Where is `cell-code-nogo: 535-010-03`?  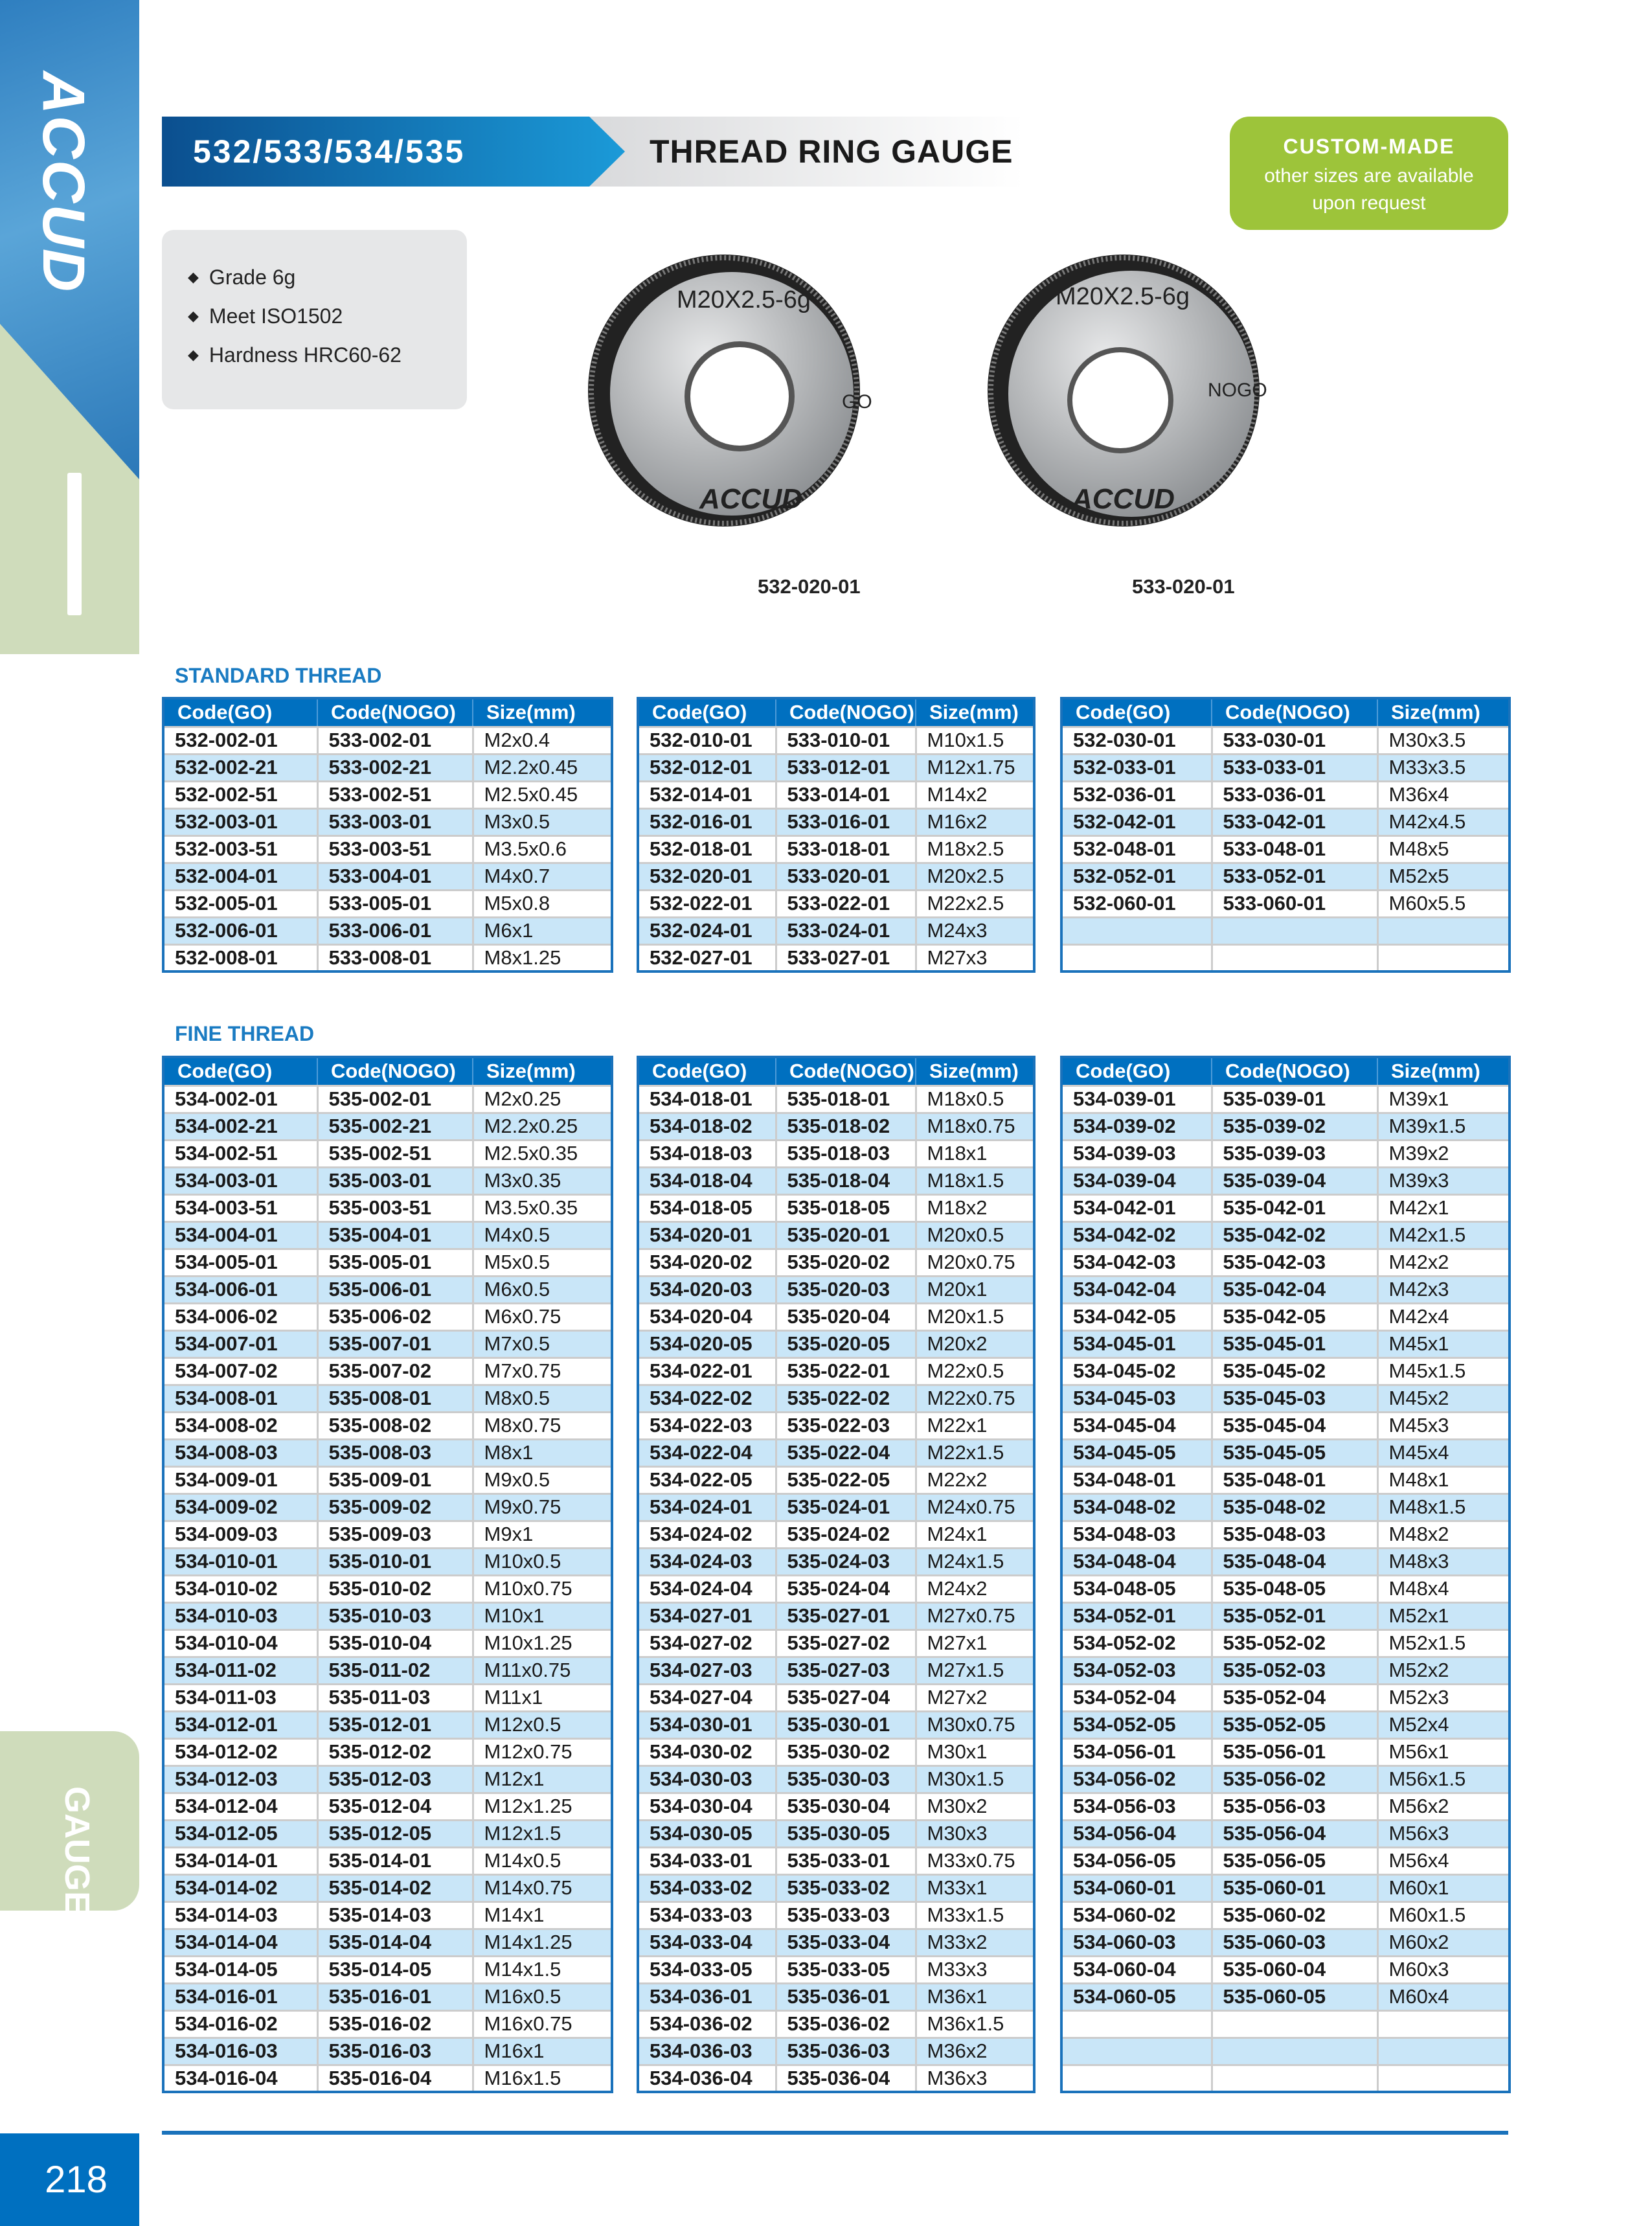 cell-code-nogo: 535-010-03 is located at coordinates (395, 1615).